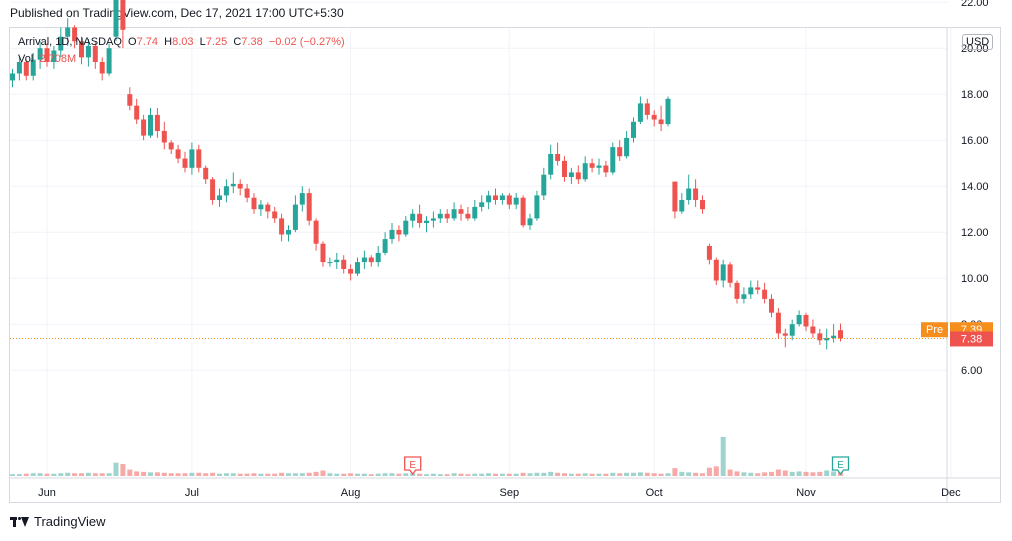 The image size is (1012, 541). Describe the element at coordinates (351, 493) in the screenshot. I see `x-tick-label: Aug` at that location.